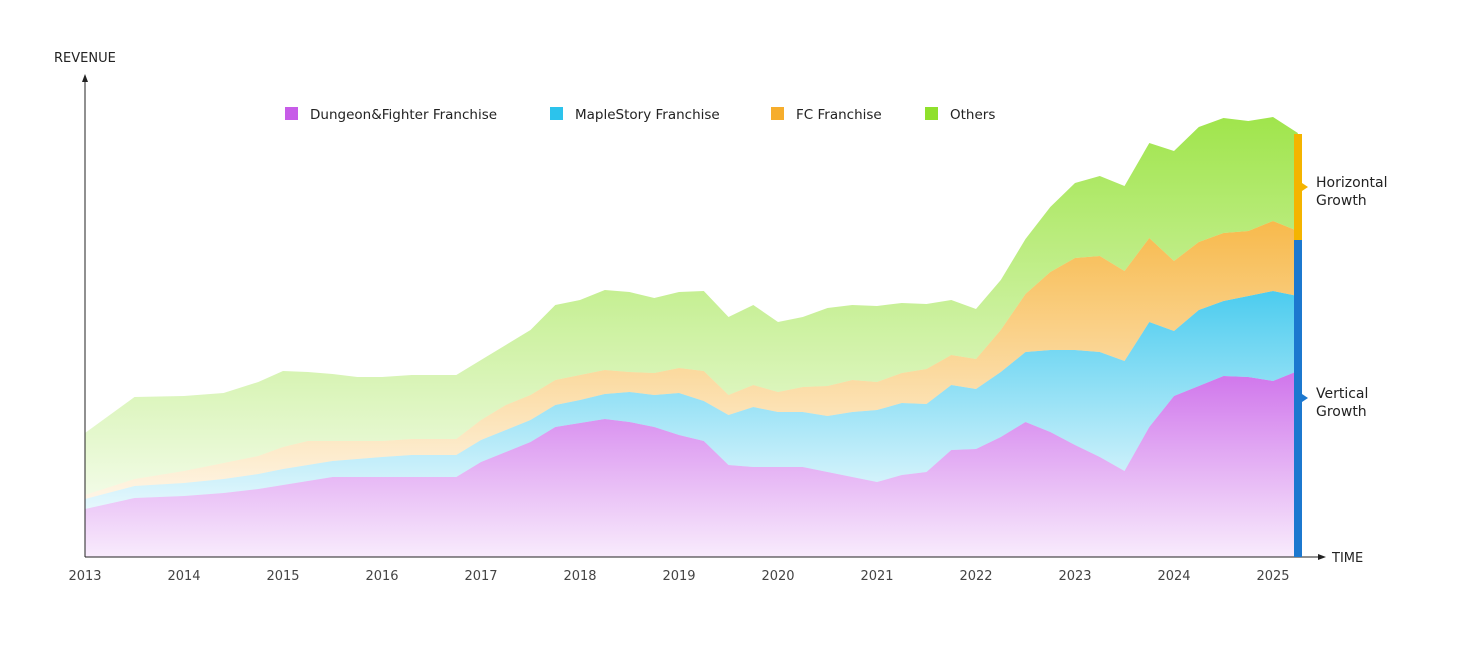 Image resolution: width=1463 pixels, height=645 pixels. Describe the element at coordinates (972, 115) in the screenshot. I see `legend-label: Others` at that location.